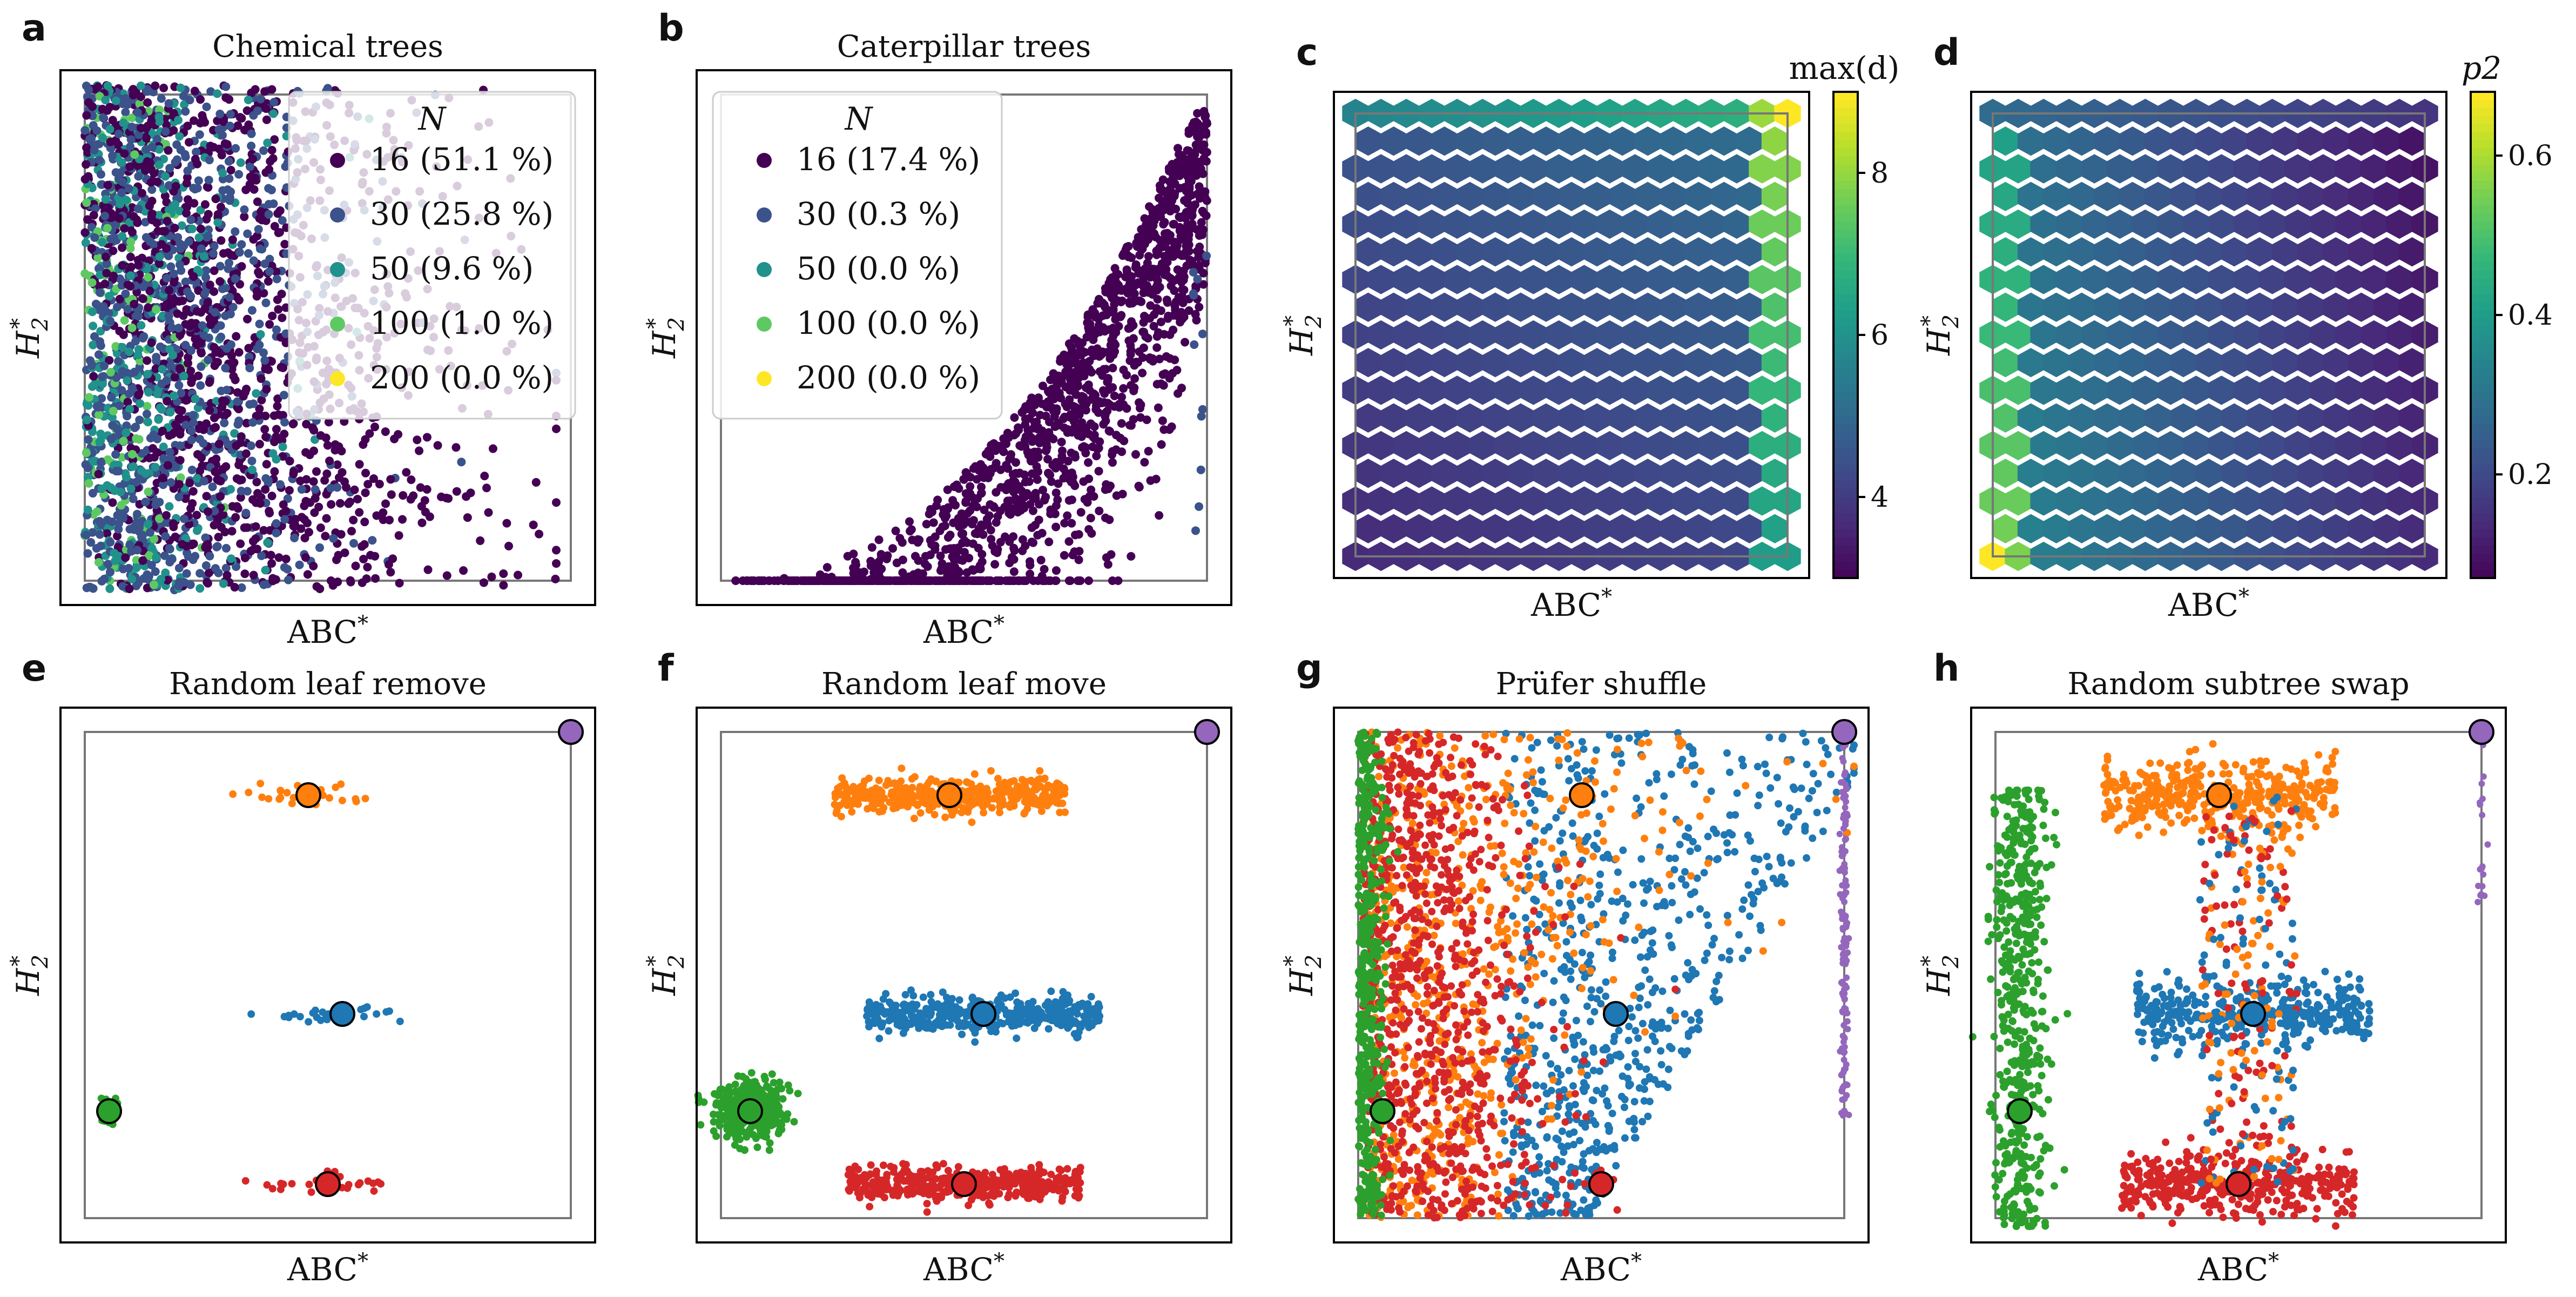 The height and width of the screenshot is (1297, 2576). What do you see at coordinates (462, 377) in the screenshot?
I see `legend-label: 200 (0.0 %)` at bounding box center [462, 377].